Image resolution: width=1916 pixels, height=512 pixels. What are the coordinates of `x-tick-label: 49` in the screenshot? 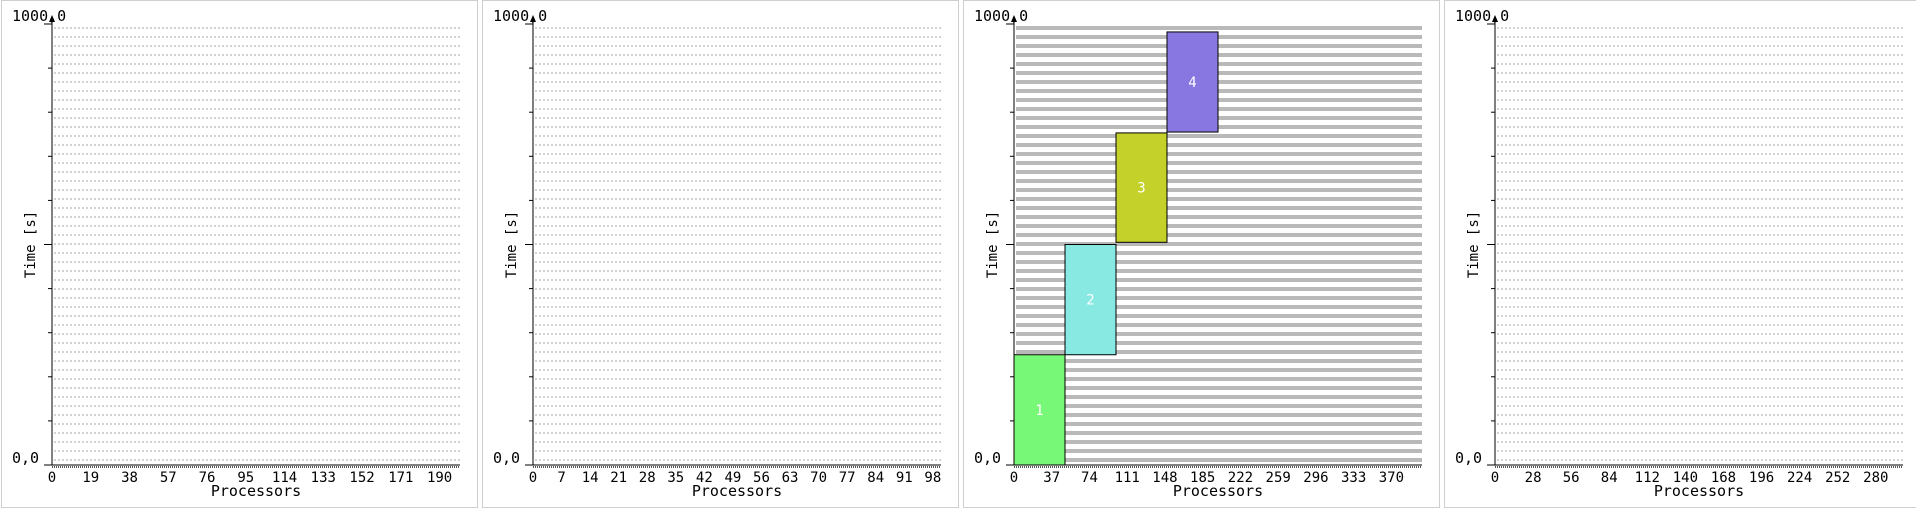 It's located at (732, 478).